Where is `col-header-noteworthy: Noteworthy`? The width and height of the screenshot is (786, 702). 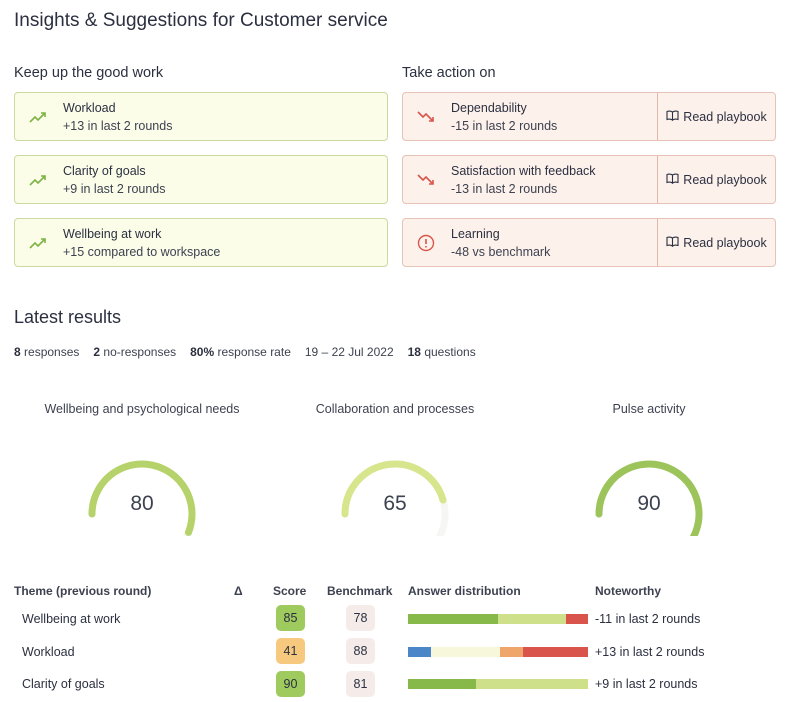
col-header-noteworthy: Noteworthy is located at coordinates (628, 591).